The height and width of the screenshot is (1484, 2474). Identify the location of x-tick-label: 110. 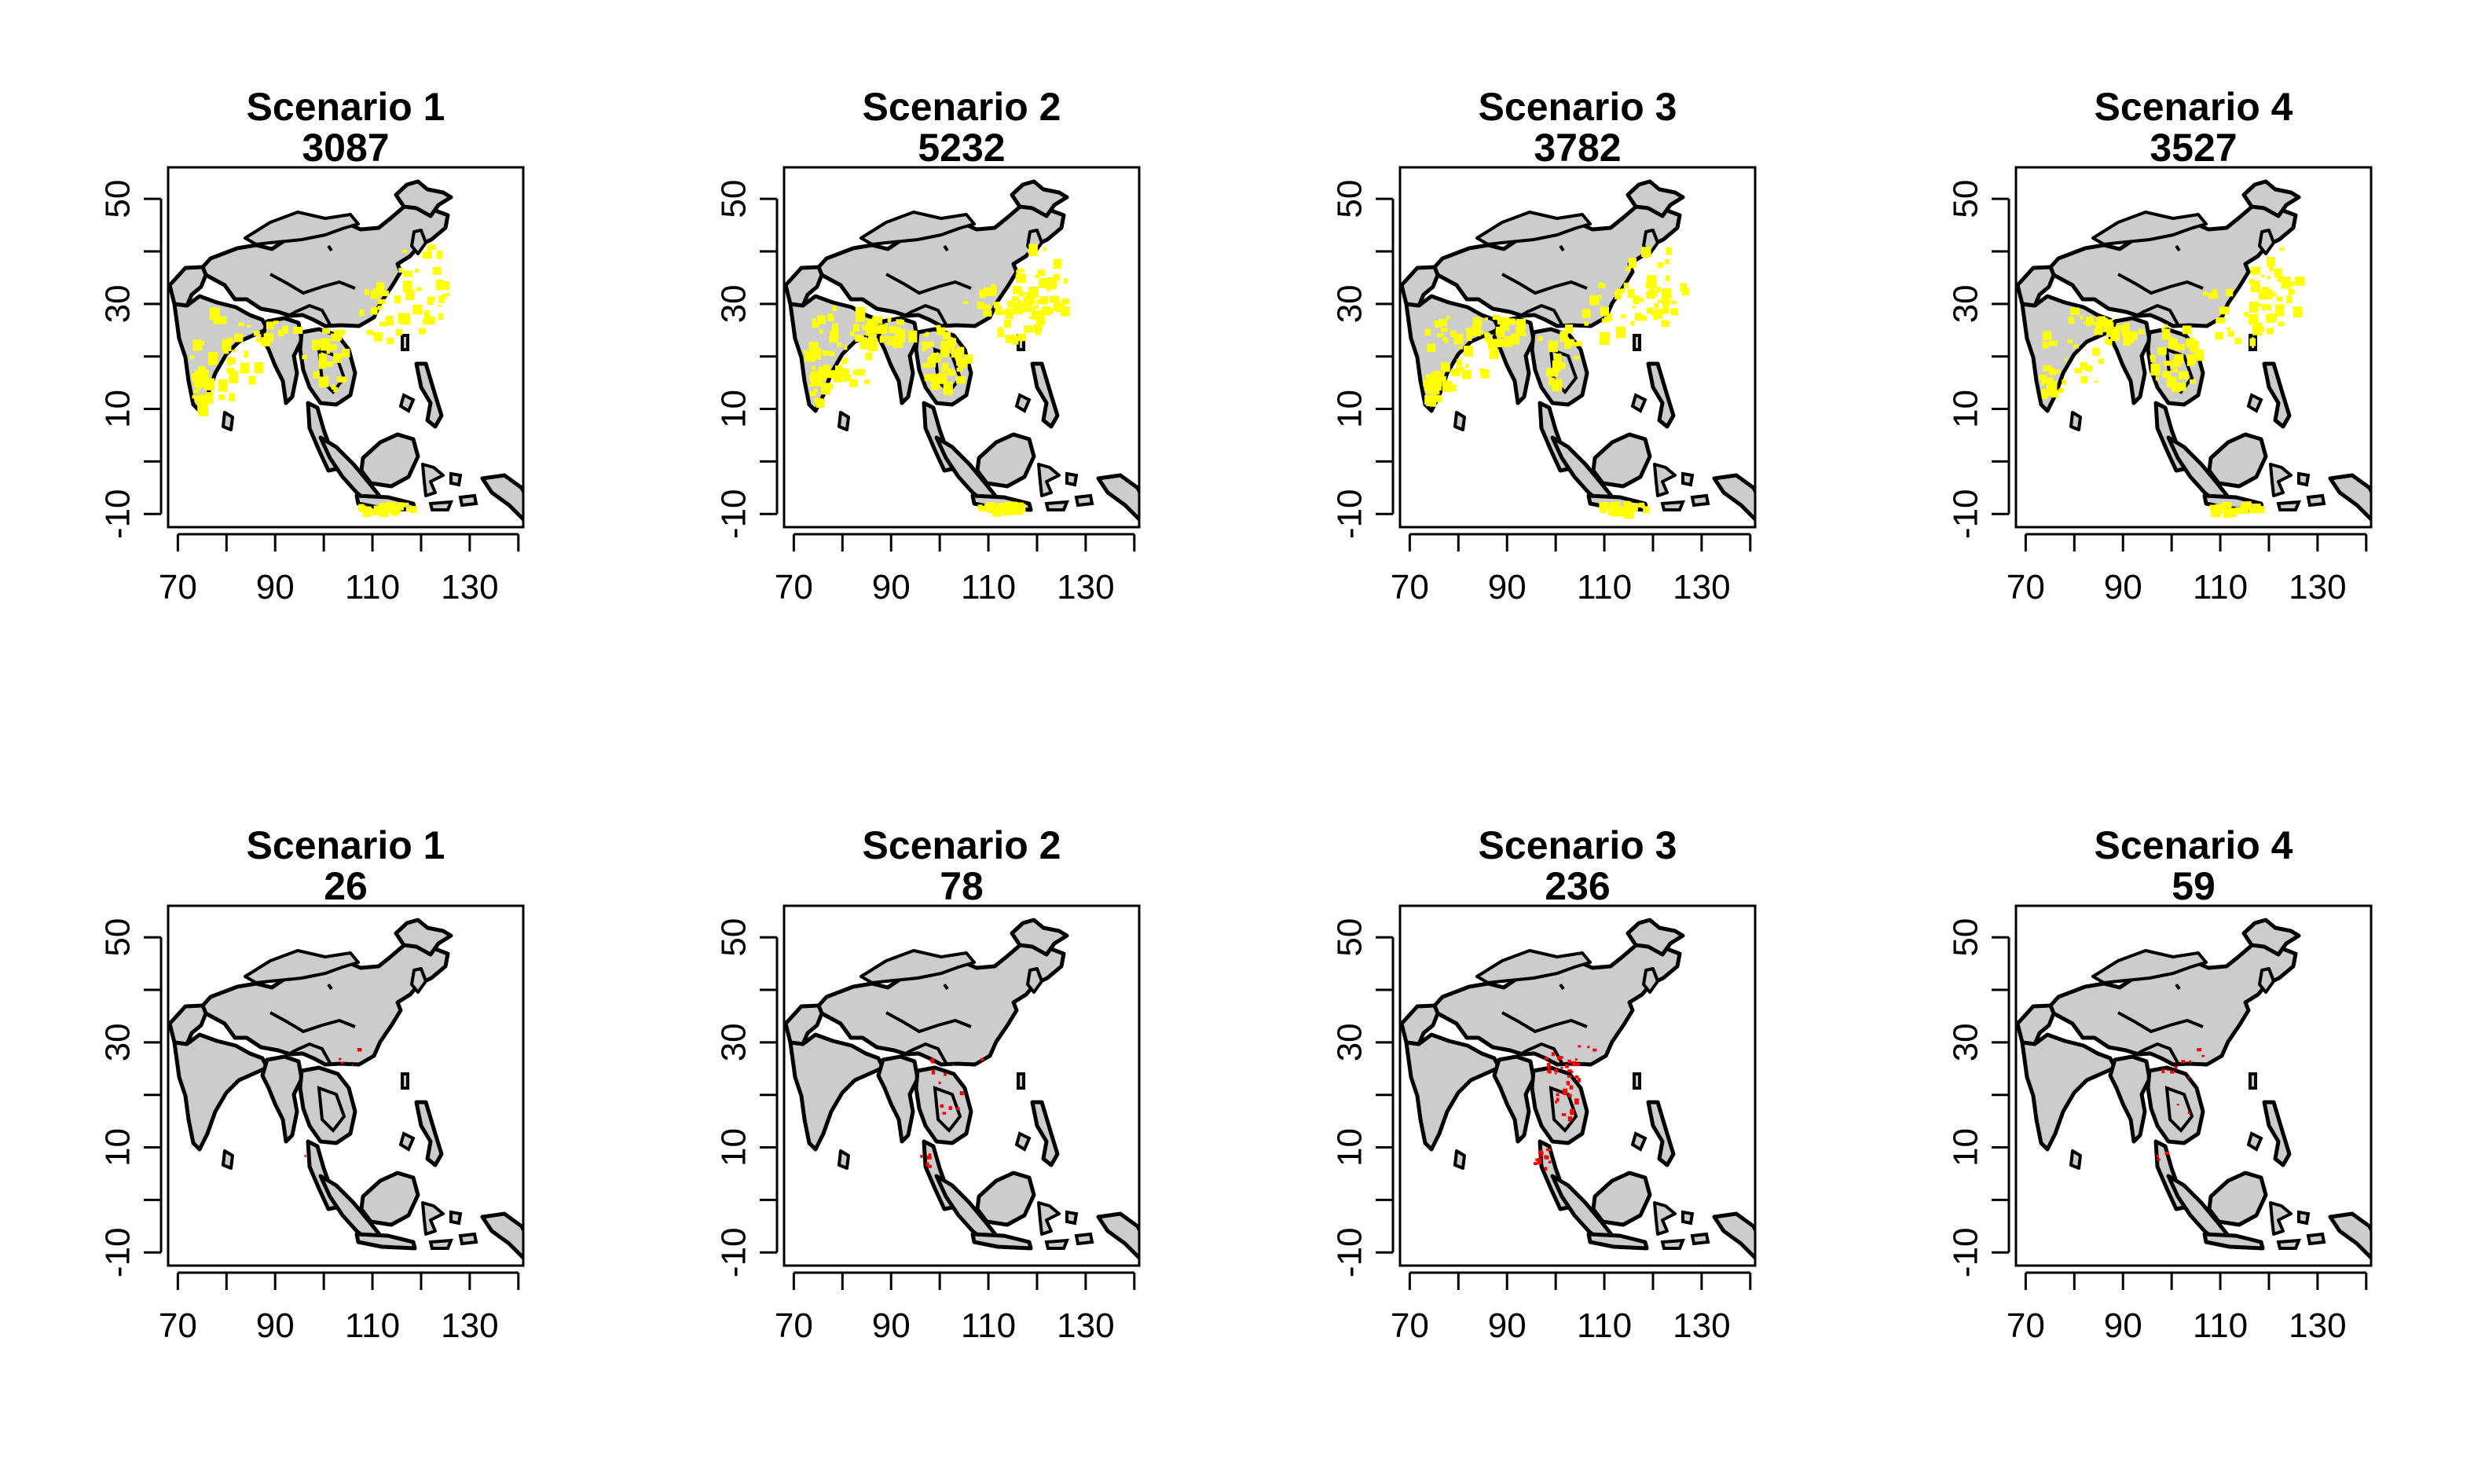
(2220, 587).